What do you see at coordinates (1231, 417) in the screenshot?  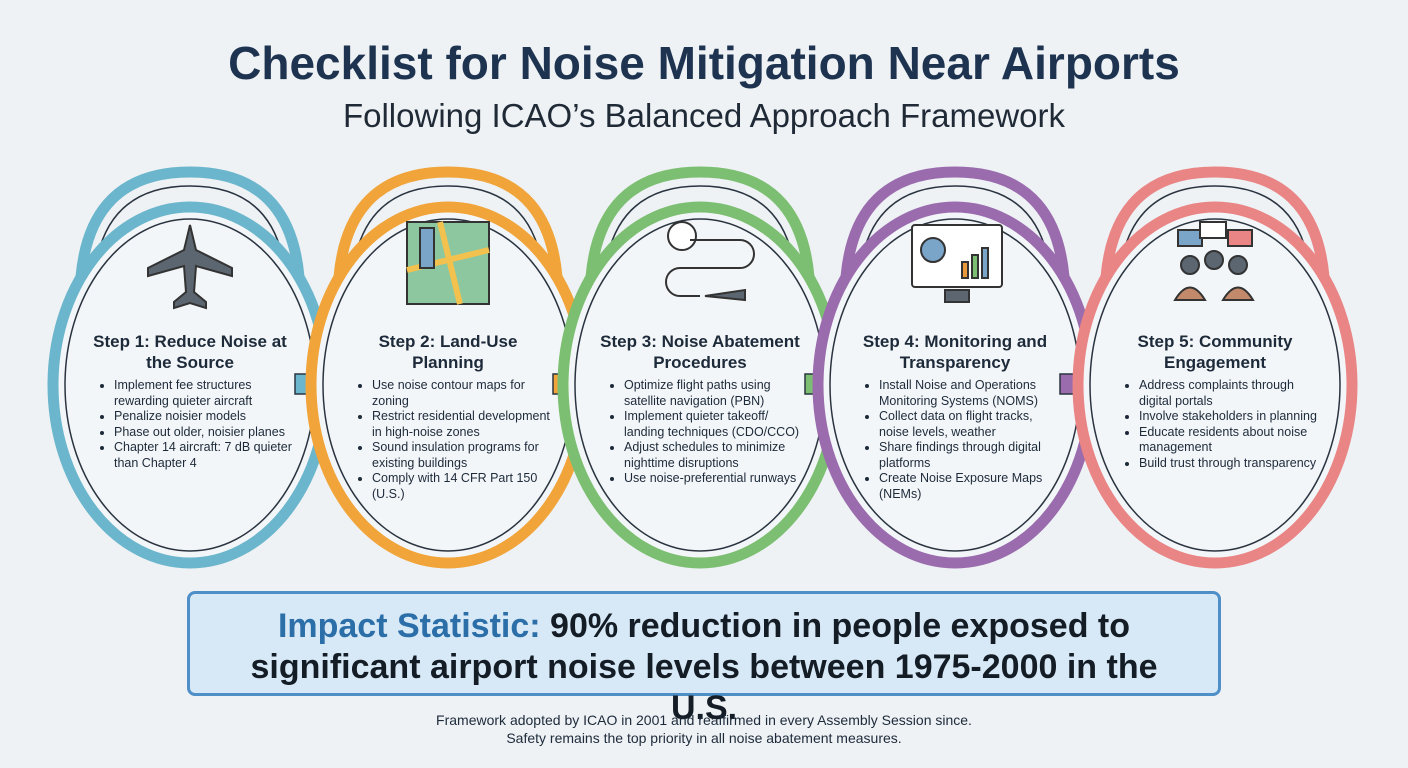 I see `step-item: Involve stakeholders in planning` at bounding box center [1231, 417].